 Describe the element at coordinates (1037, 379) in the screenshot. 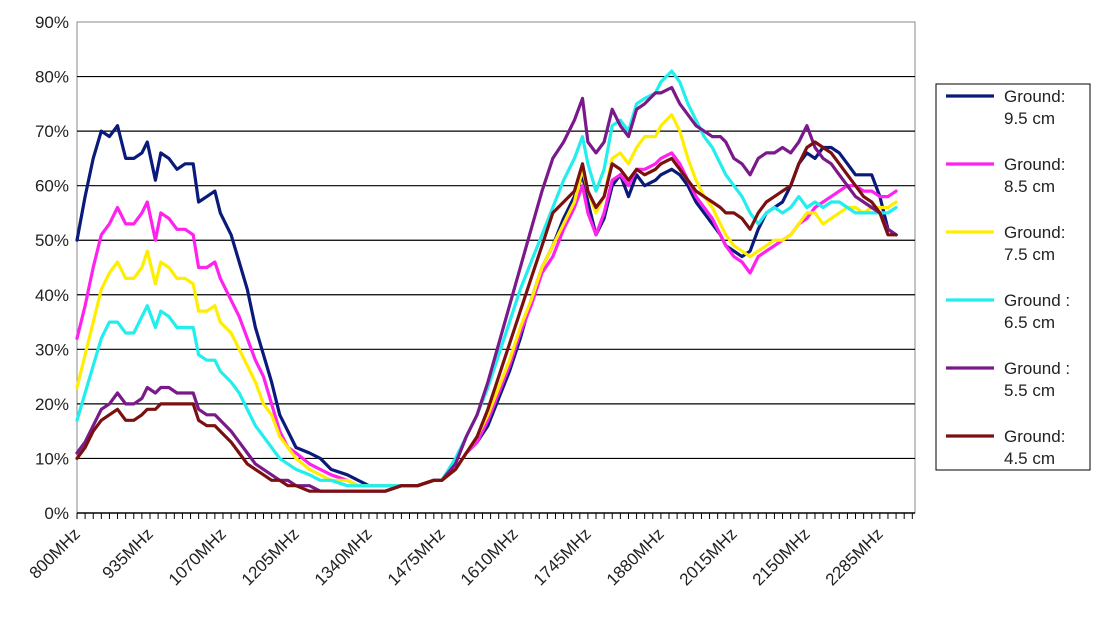

I see `legend-label-5: Ground :5.5 cm` at that location.